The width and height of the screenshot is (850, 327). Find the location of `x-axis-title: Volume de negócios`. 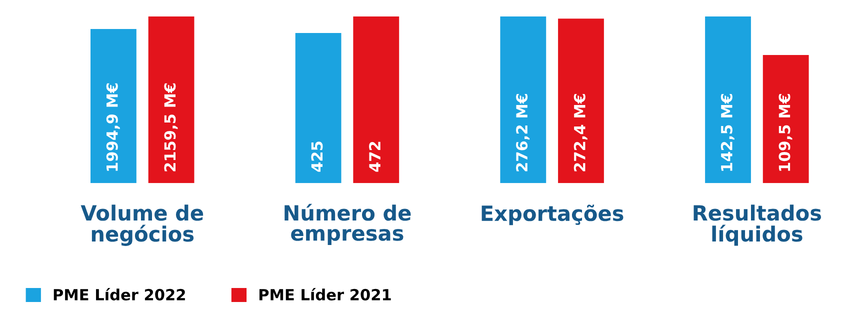

x-axis-title: Volume de negócios is located at coordinates (142, 225).